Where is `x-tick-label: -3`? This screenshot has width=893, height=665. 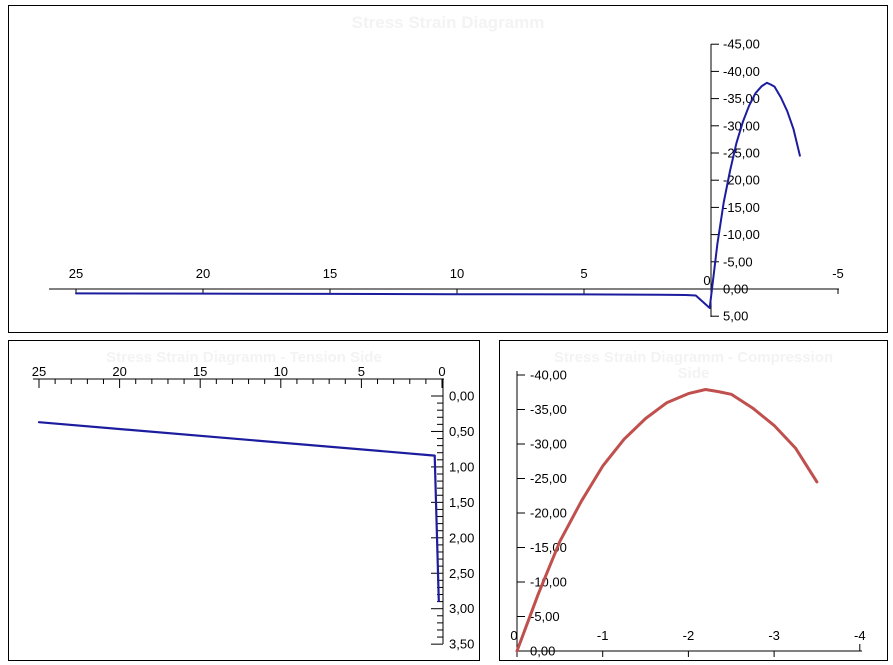
x-tick-label: -3 is located at coordinates (774, 635).